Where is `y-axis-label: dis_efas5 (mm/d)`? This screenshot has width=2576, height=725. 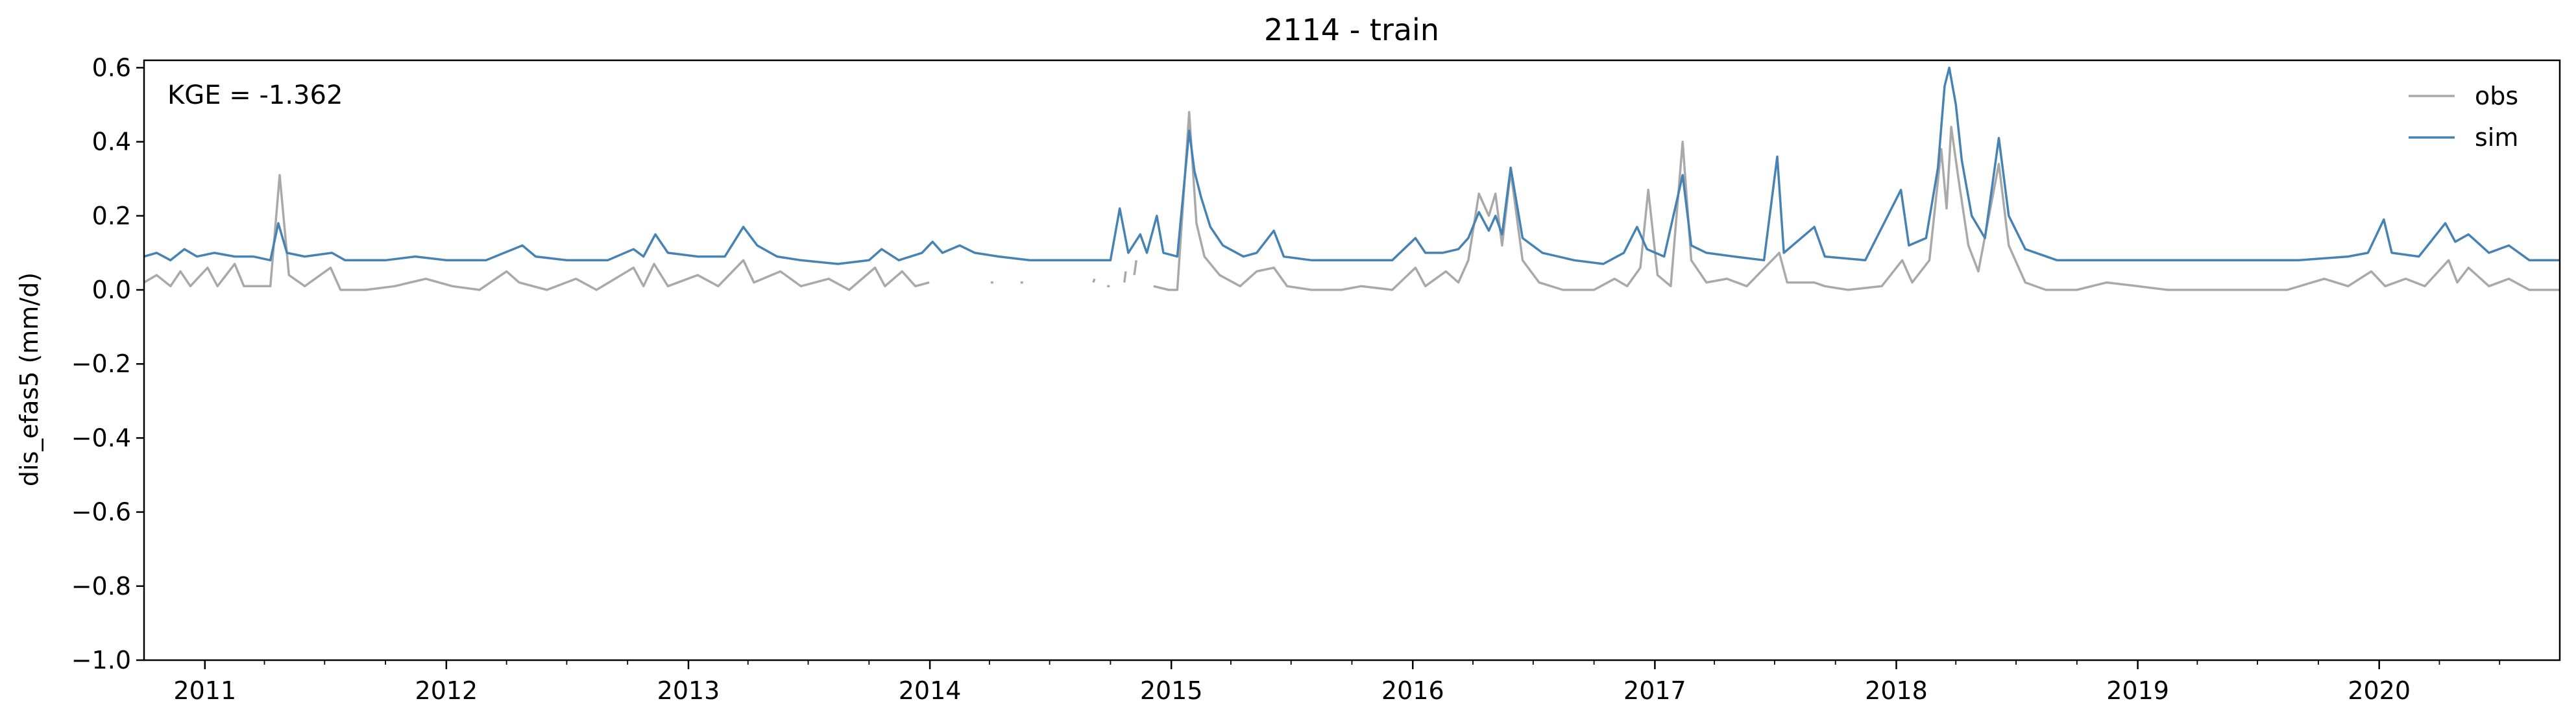
y-axis-label: dis_efas5 (mm/d) is located at coordinates (29, 379).